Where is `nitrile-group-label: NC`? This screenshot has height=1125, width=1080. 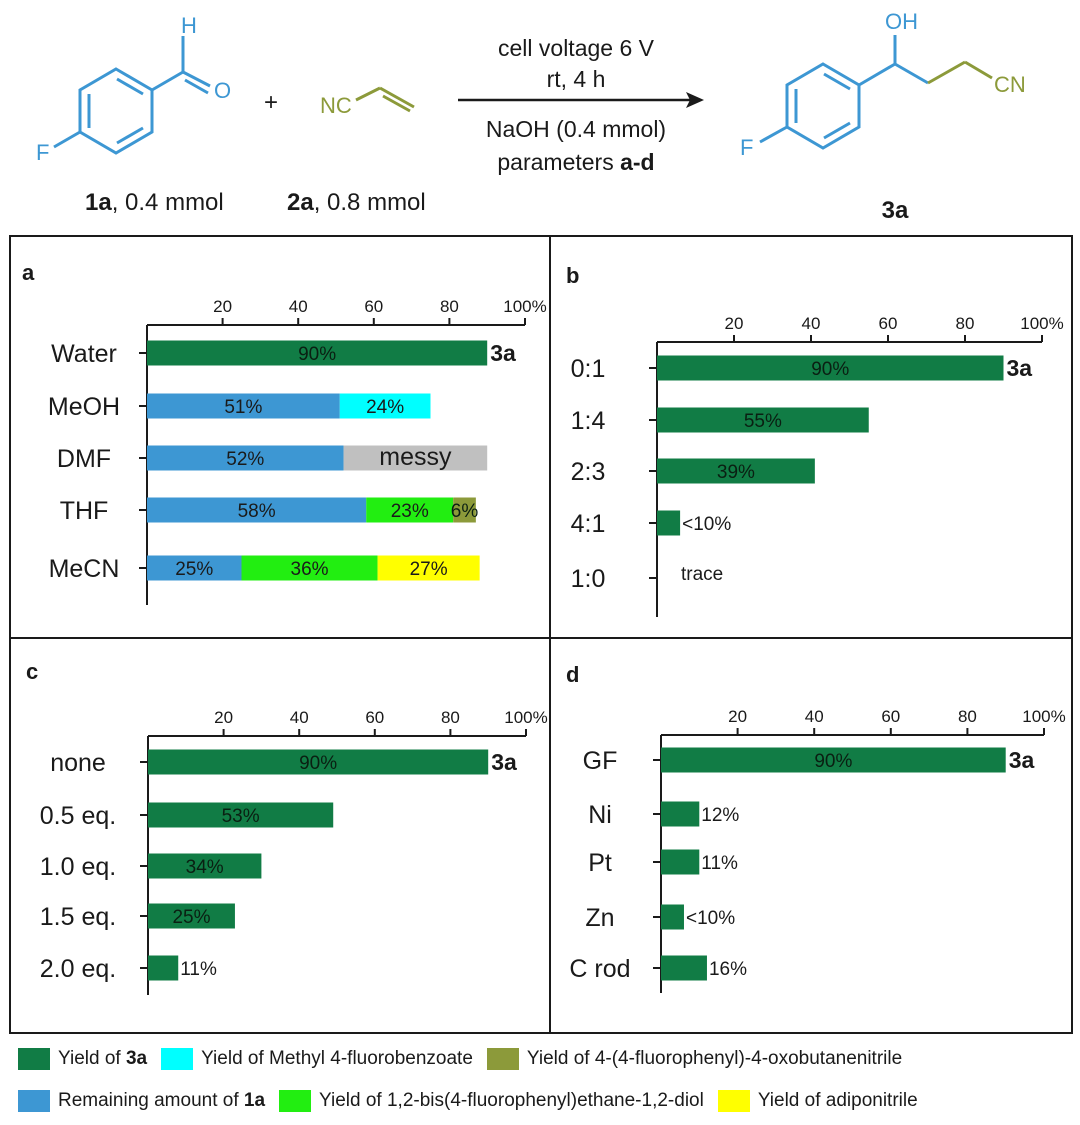
nitrile-group-label: NC is located at coordinates (336, 105).